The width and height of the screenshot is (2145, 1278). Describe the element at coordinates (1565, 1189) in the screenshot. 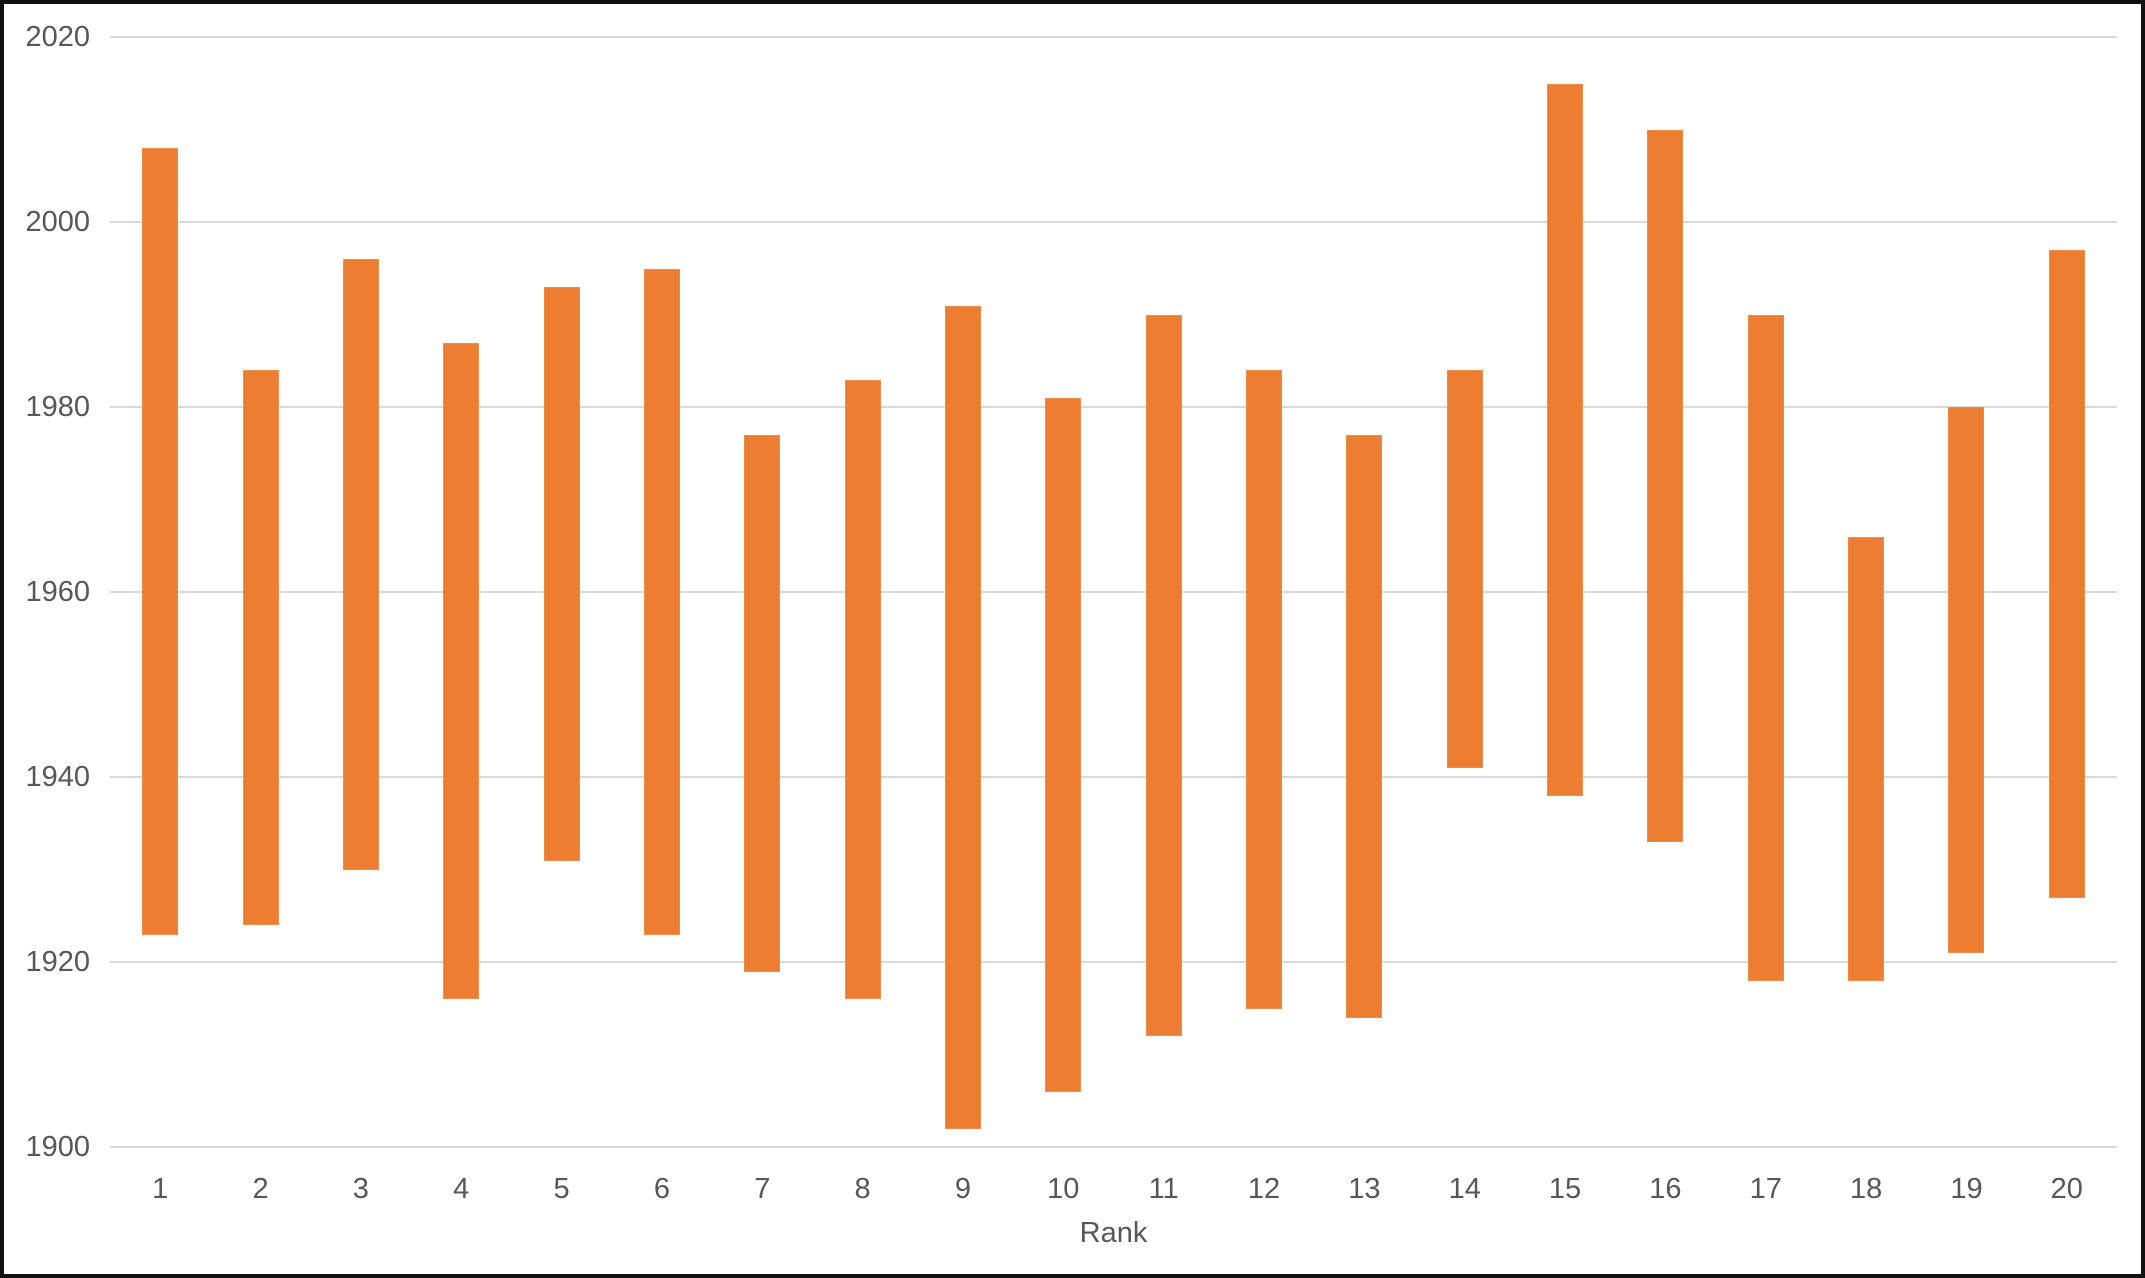

I see `x-tick-label: 15` at that location.